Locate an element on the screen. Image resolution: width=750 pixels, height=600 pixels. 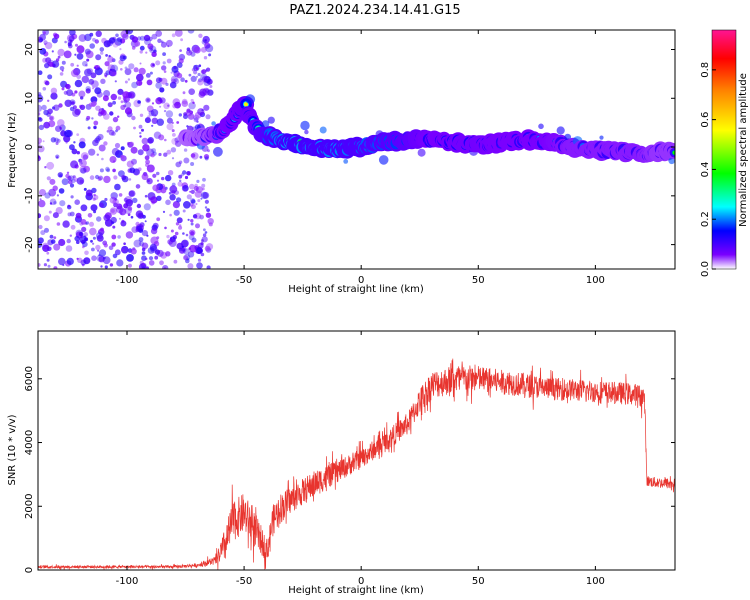
spectral-ridge-layer is located at coordinates (426, 129).